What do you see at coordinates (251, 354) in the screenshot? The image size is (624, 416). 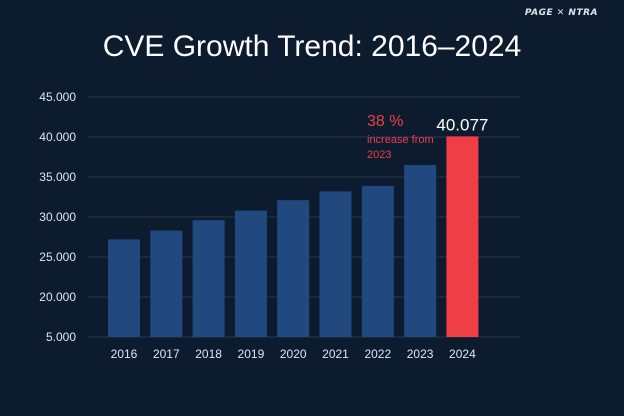 I see `x-tick-label: 2019` at bounding box center [251, 354].